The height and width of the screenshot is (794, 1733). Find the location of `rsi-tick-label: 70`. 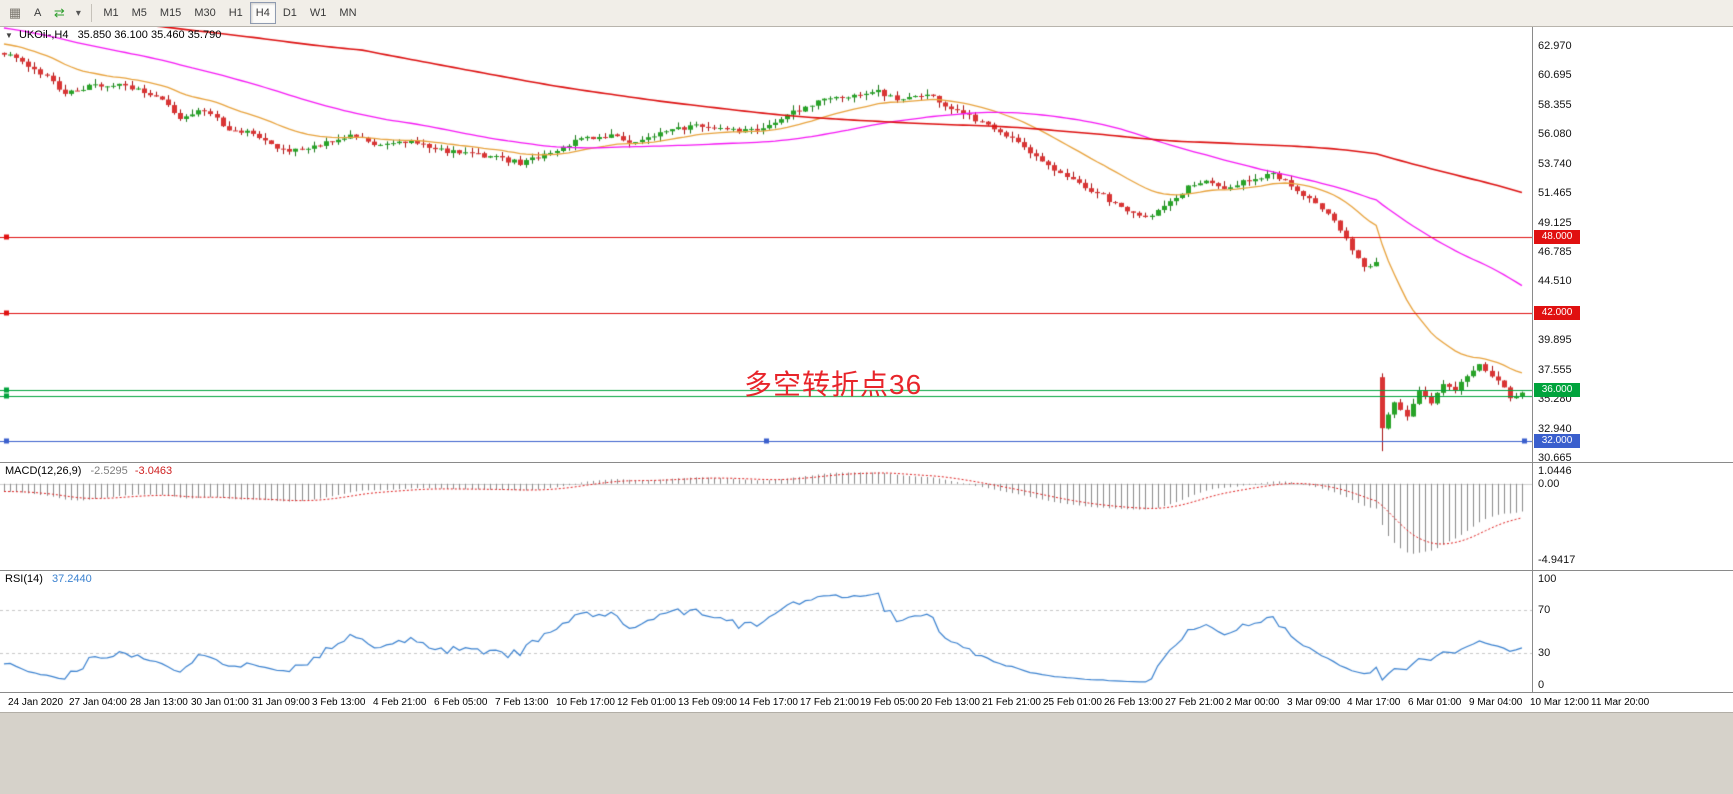

rsi-tick-label: 70 is located at coordinates (1544, 610).